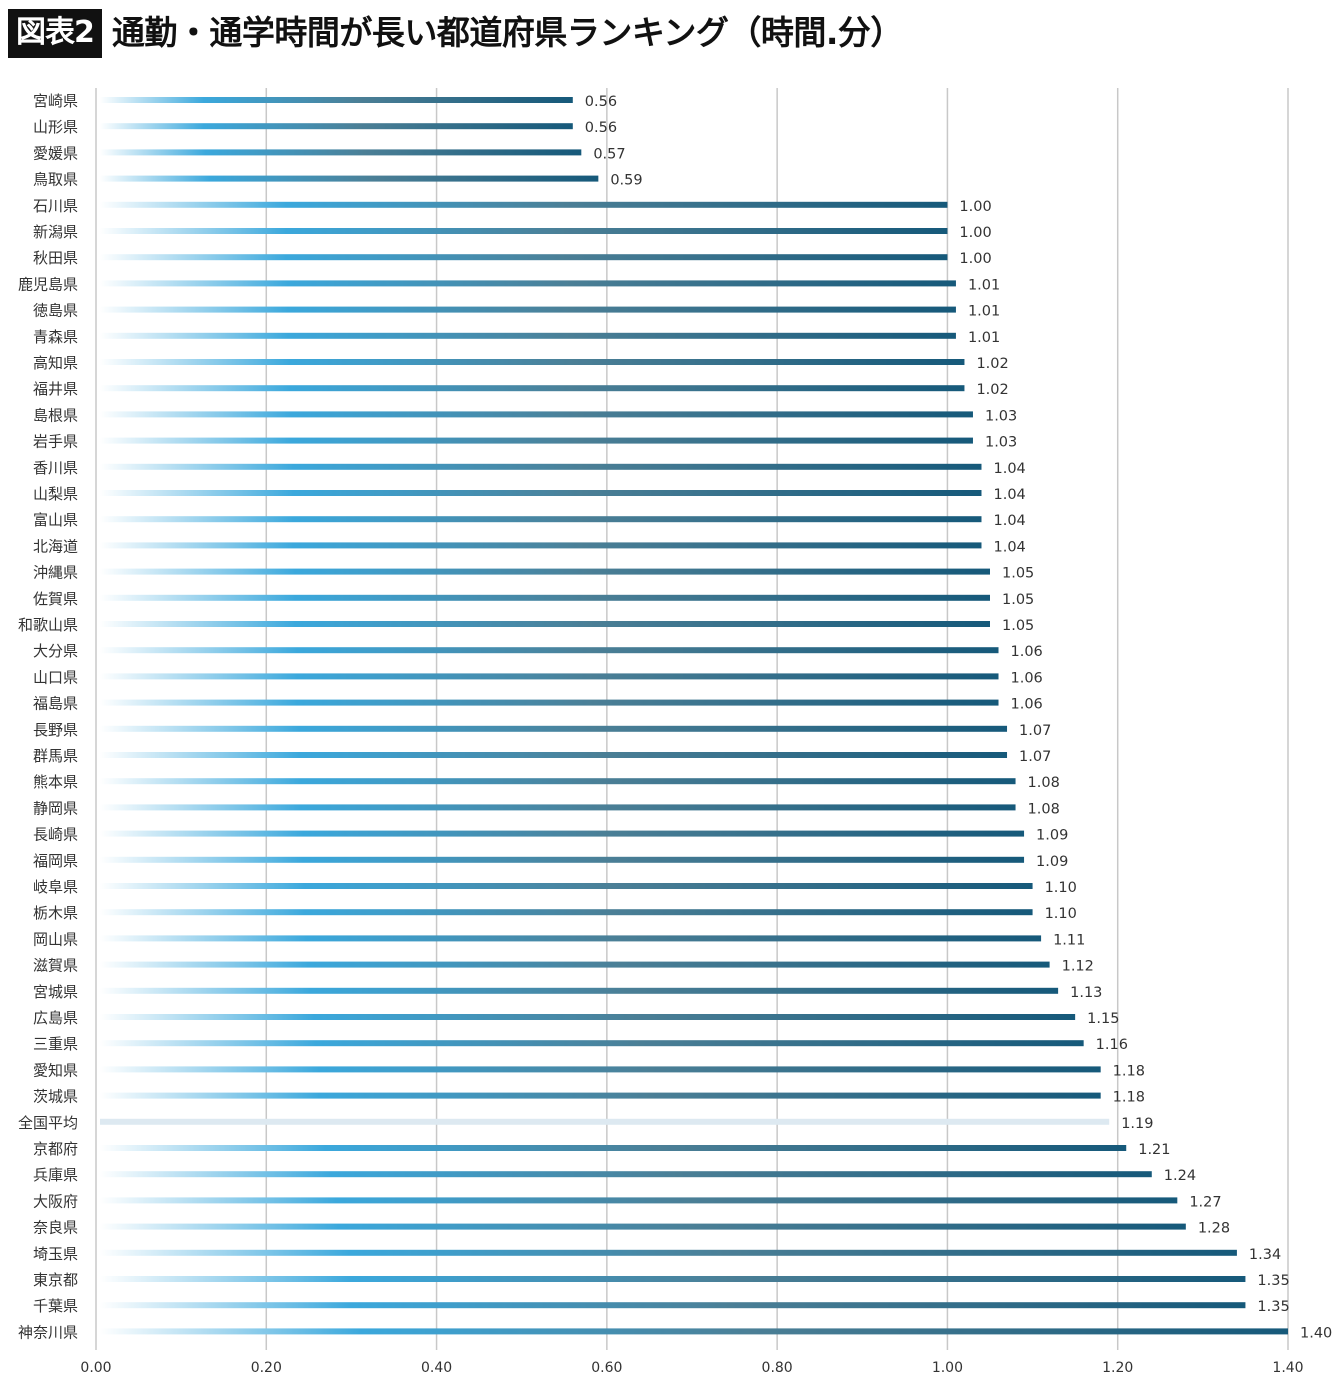 The height and width of the screenshot is (1380, 1340). What do you see at coordinates (55, 33) in the screenshot?
I see `figure-badge: 図表2` at bounding box center [55, 33].